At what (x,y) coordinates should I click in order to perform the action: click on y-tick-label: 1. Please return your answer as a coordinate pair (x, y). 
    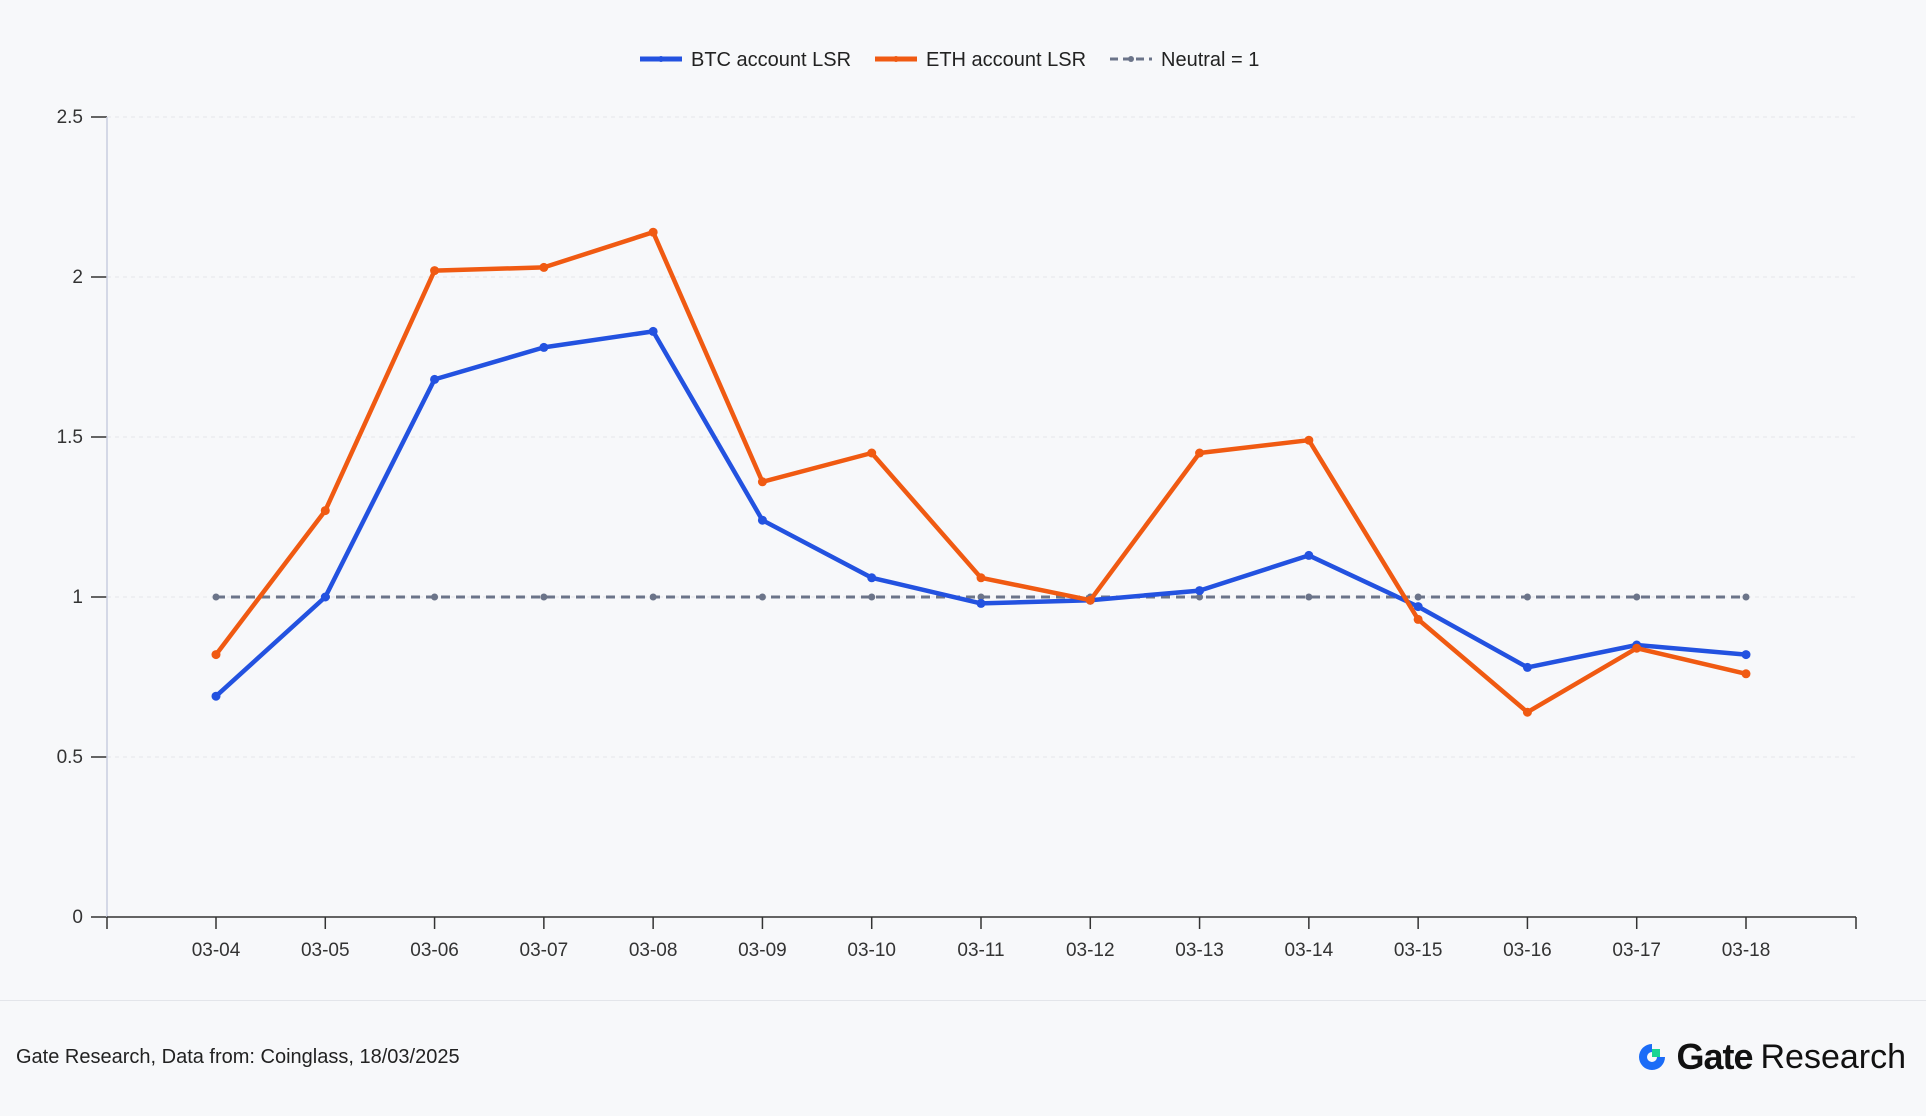
    Looking at the image, I should click on (77, 597).